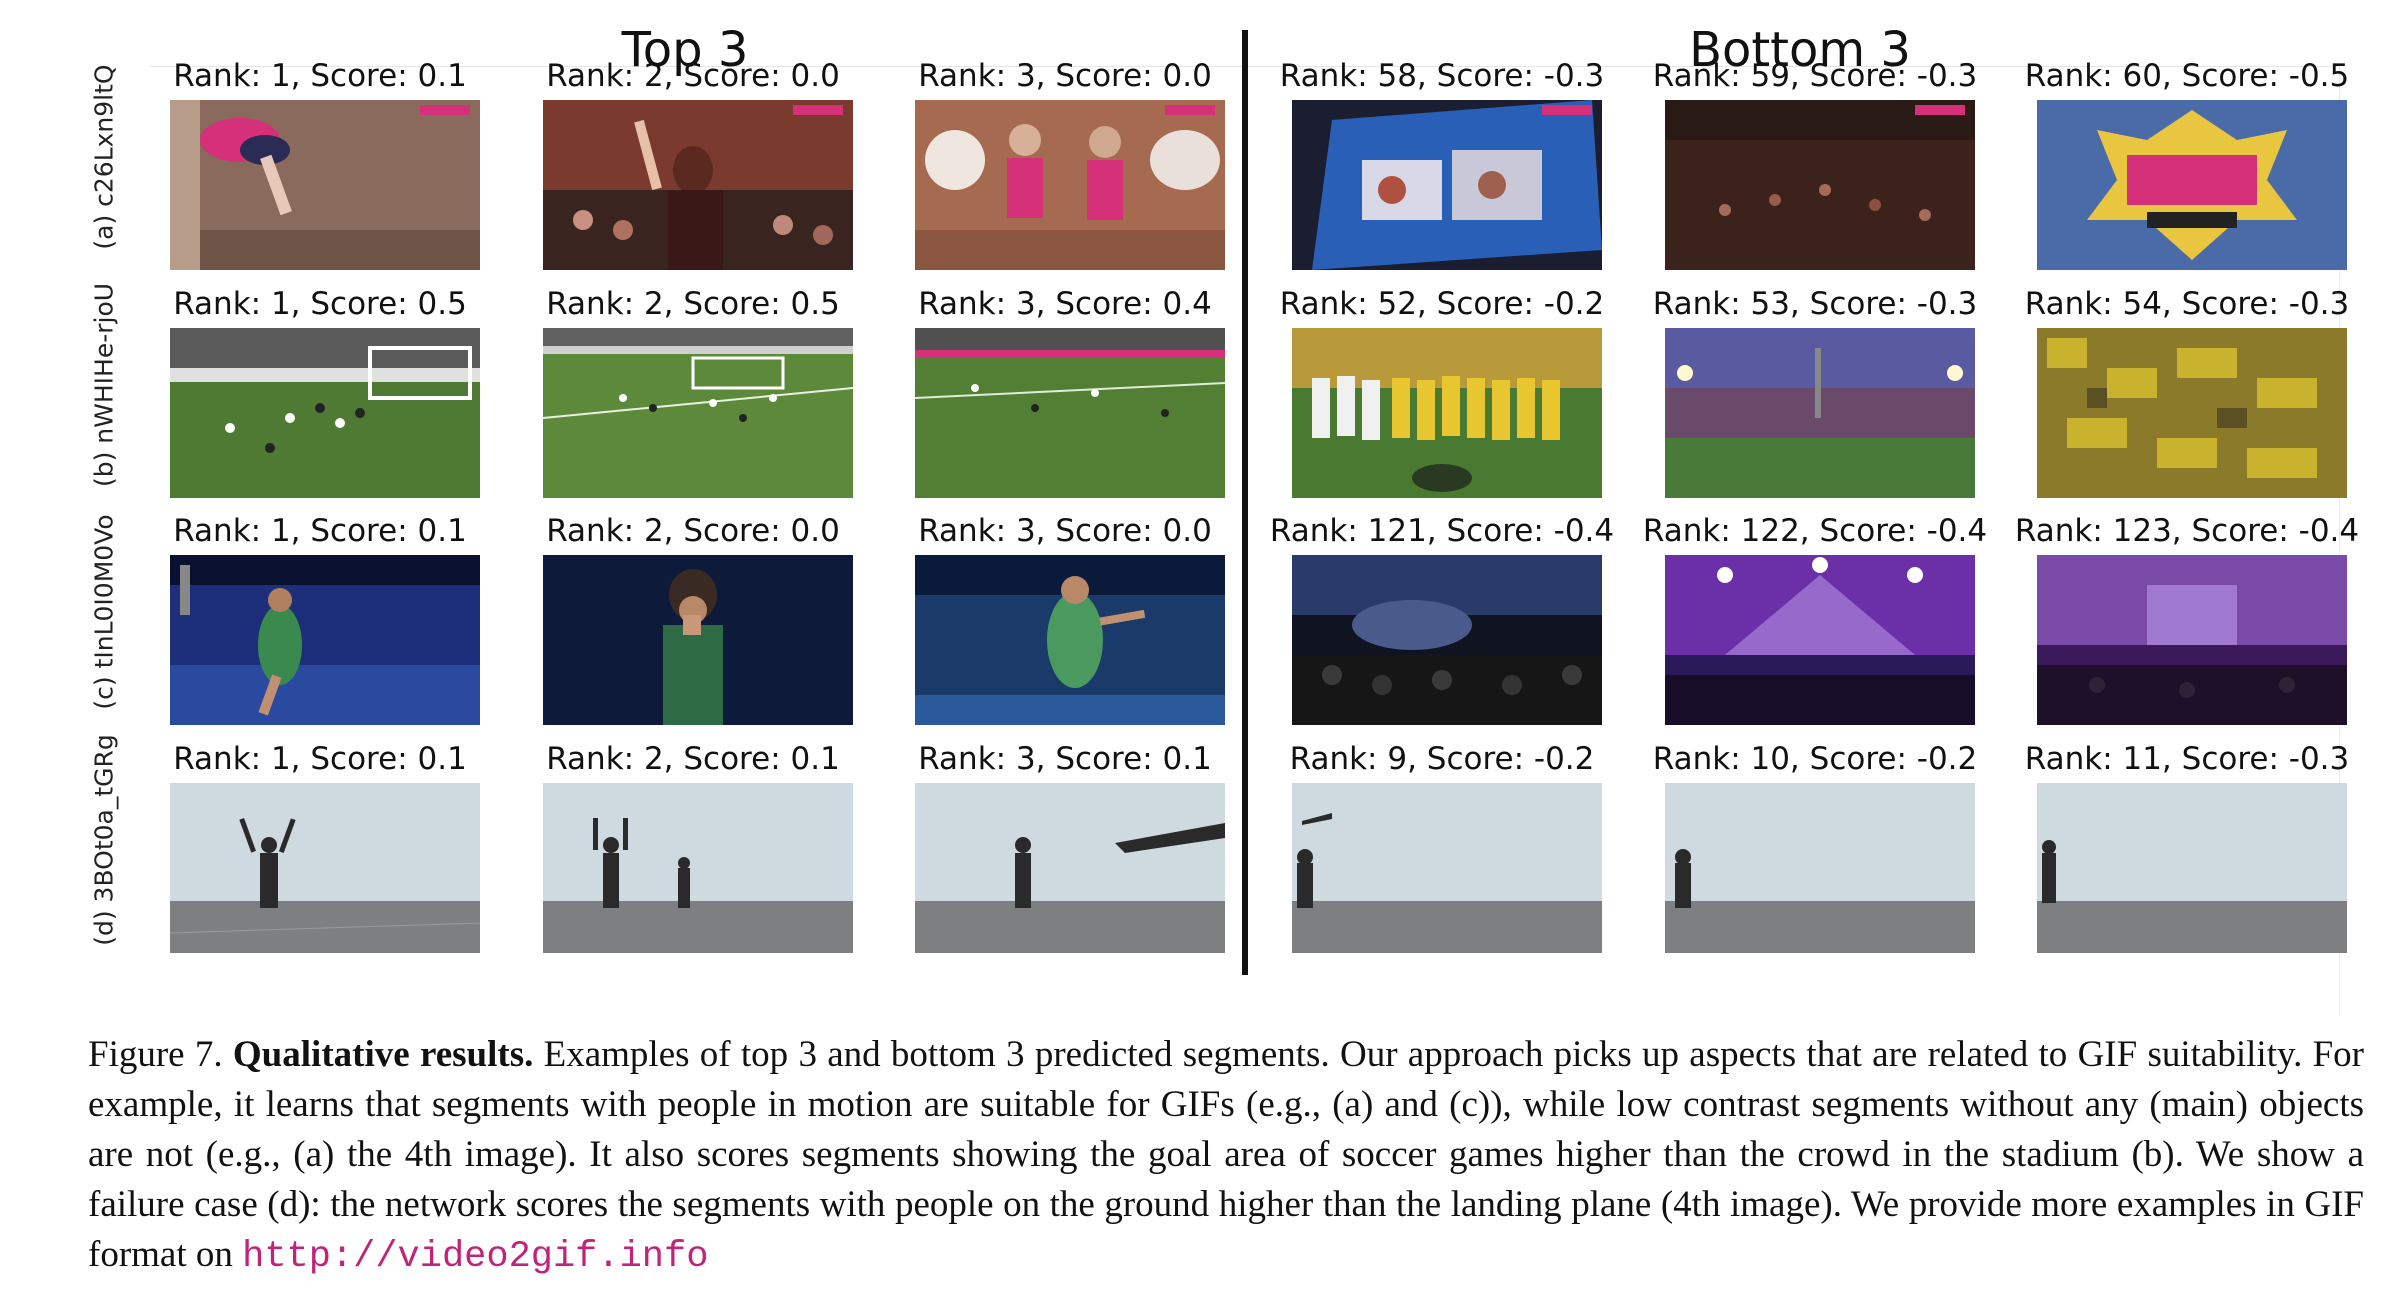 This screenshot has height=1308, width=2408. I want to click on rank-score-label: Rank: 59, Score: -0.3, so click(1815, 76).